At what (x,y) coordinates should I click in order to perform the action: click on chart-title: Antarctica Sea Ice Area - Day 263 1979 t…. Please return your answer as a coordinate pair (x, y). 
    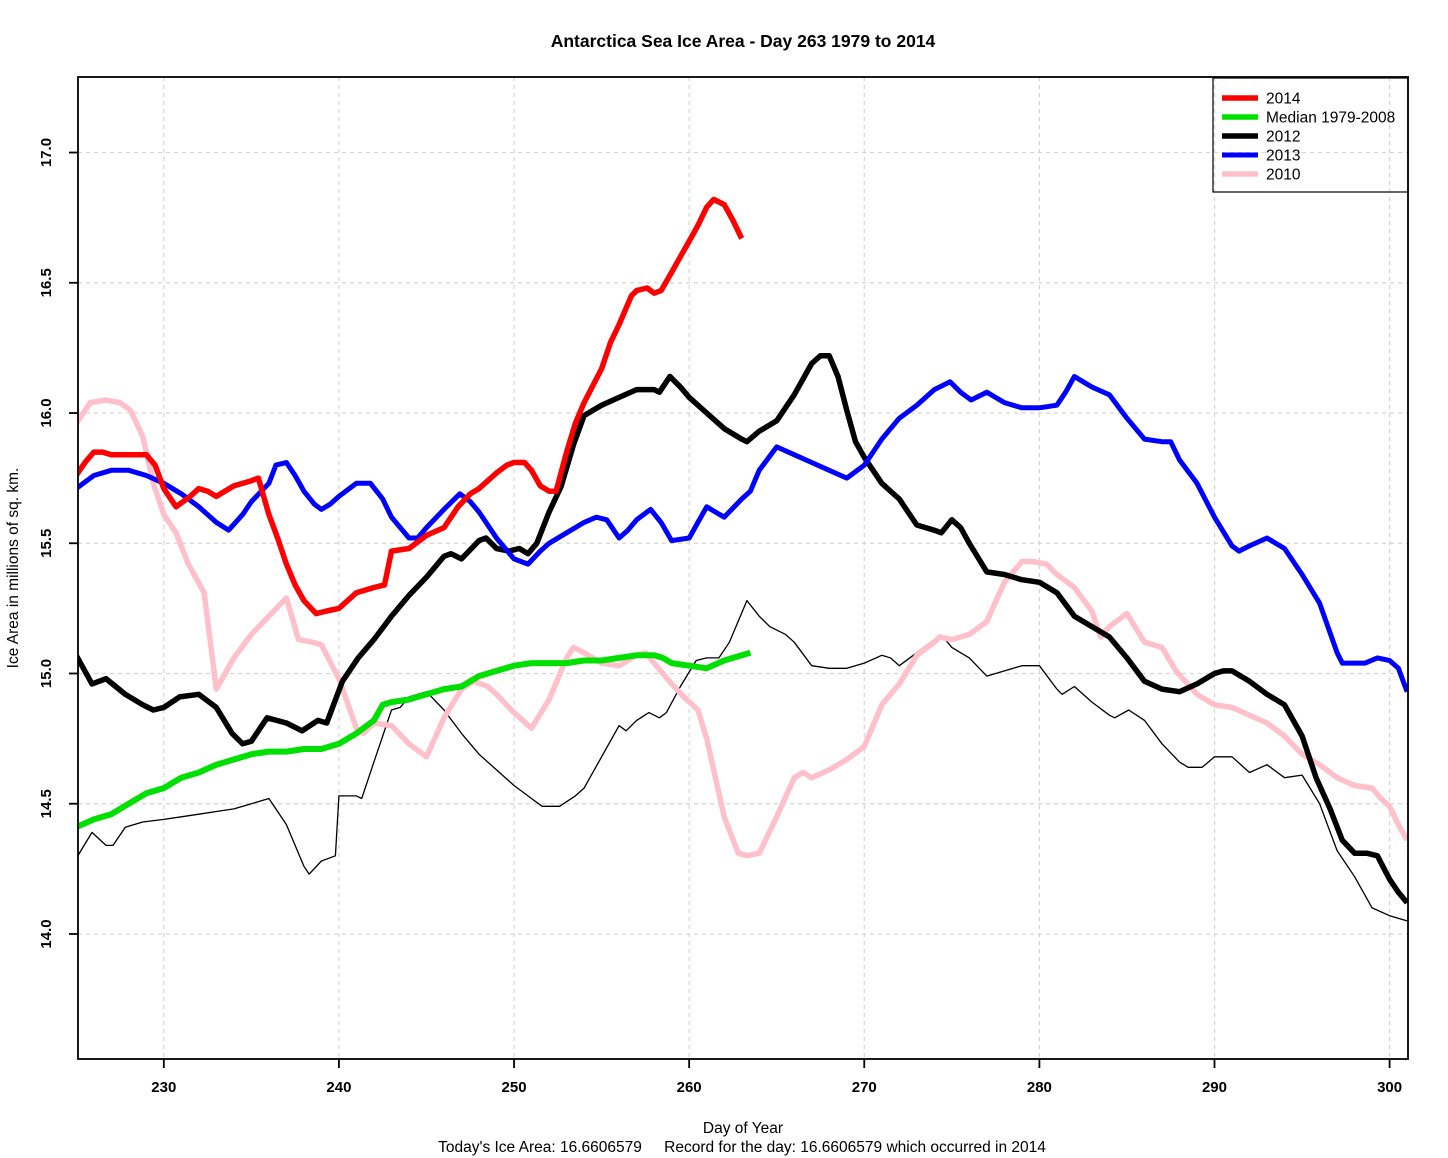
    Looking at the image, I should click on (743, 41).